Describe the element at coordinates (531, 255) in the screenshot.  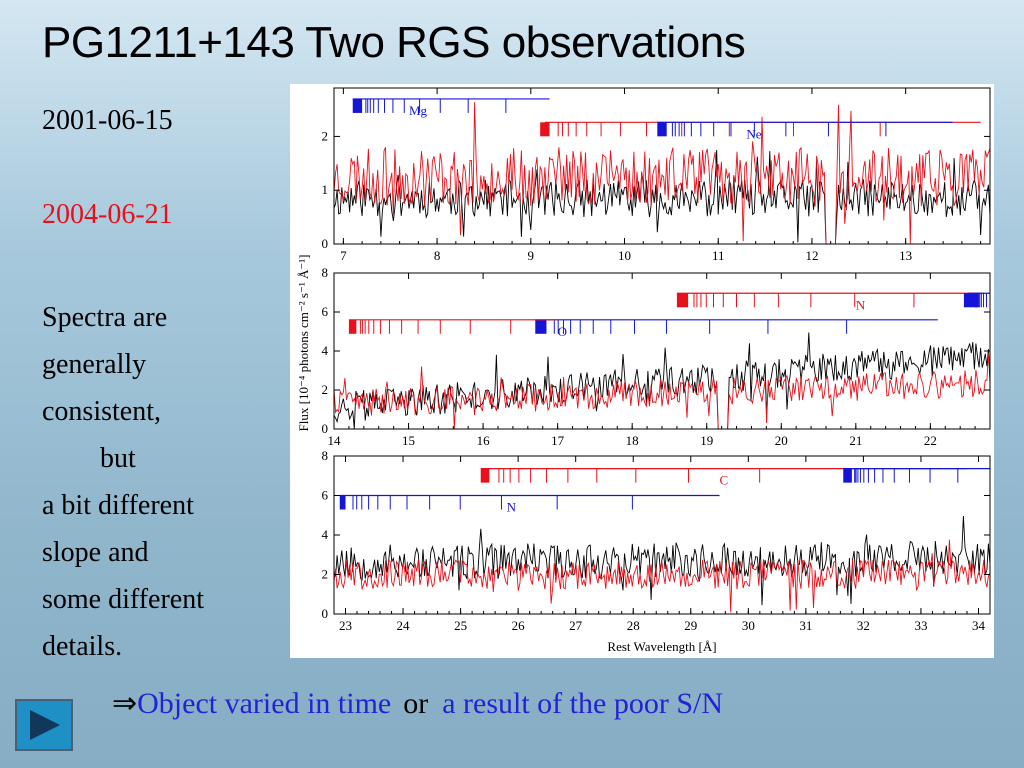
I see `x-tick-label: 9` at that location.